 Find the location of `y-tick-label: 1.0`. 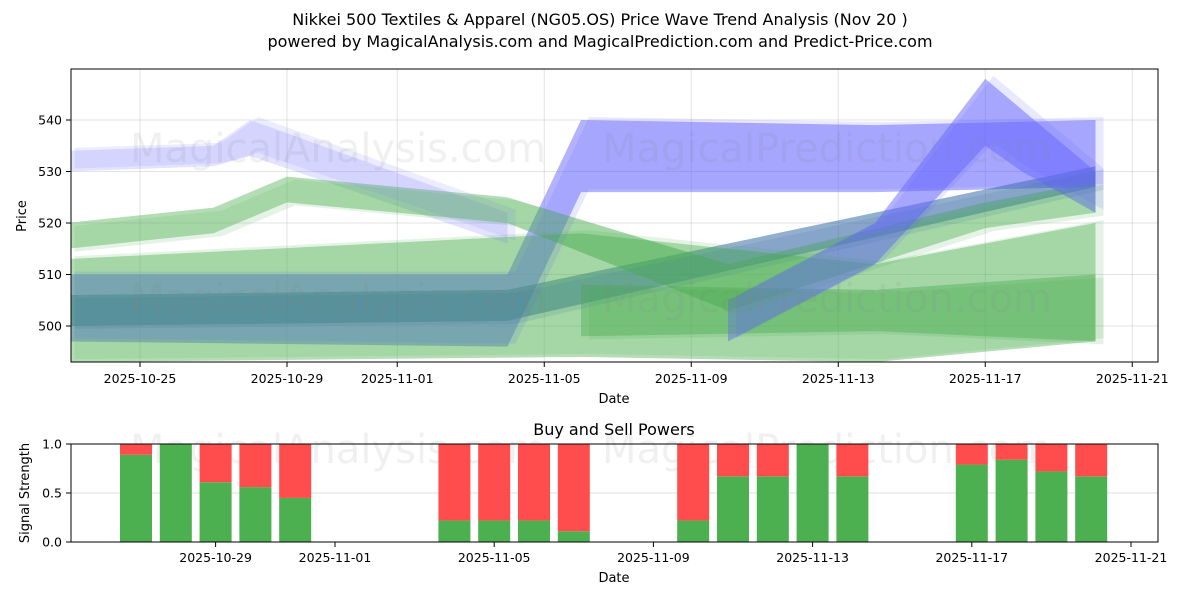

y-tick-label: 1.0 is located at coordinates (52, 444).